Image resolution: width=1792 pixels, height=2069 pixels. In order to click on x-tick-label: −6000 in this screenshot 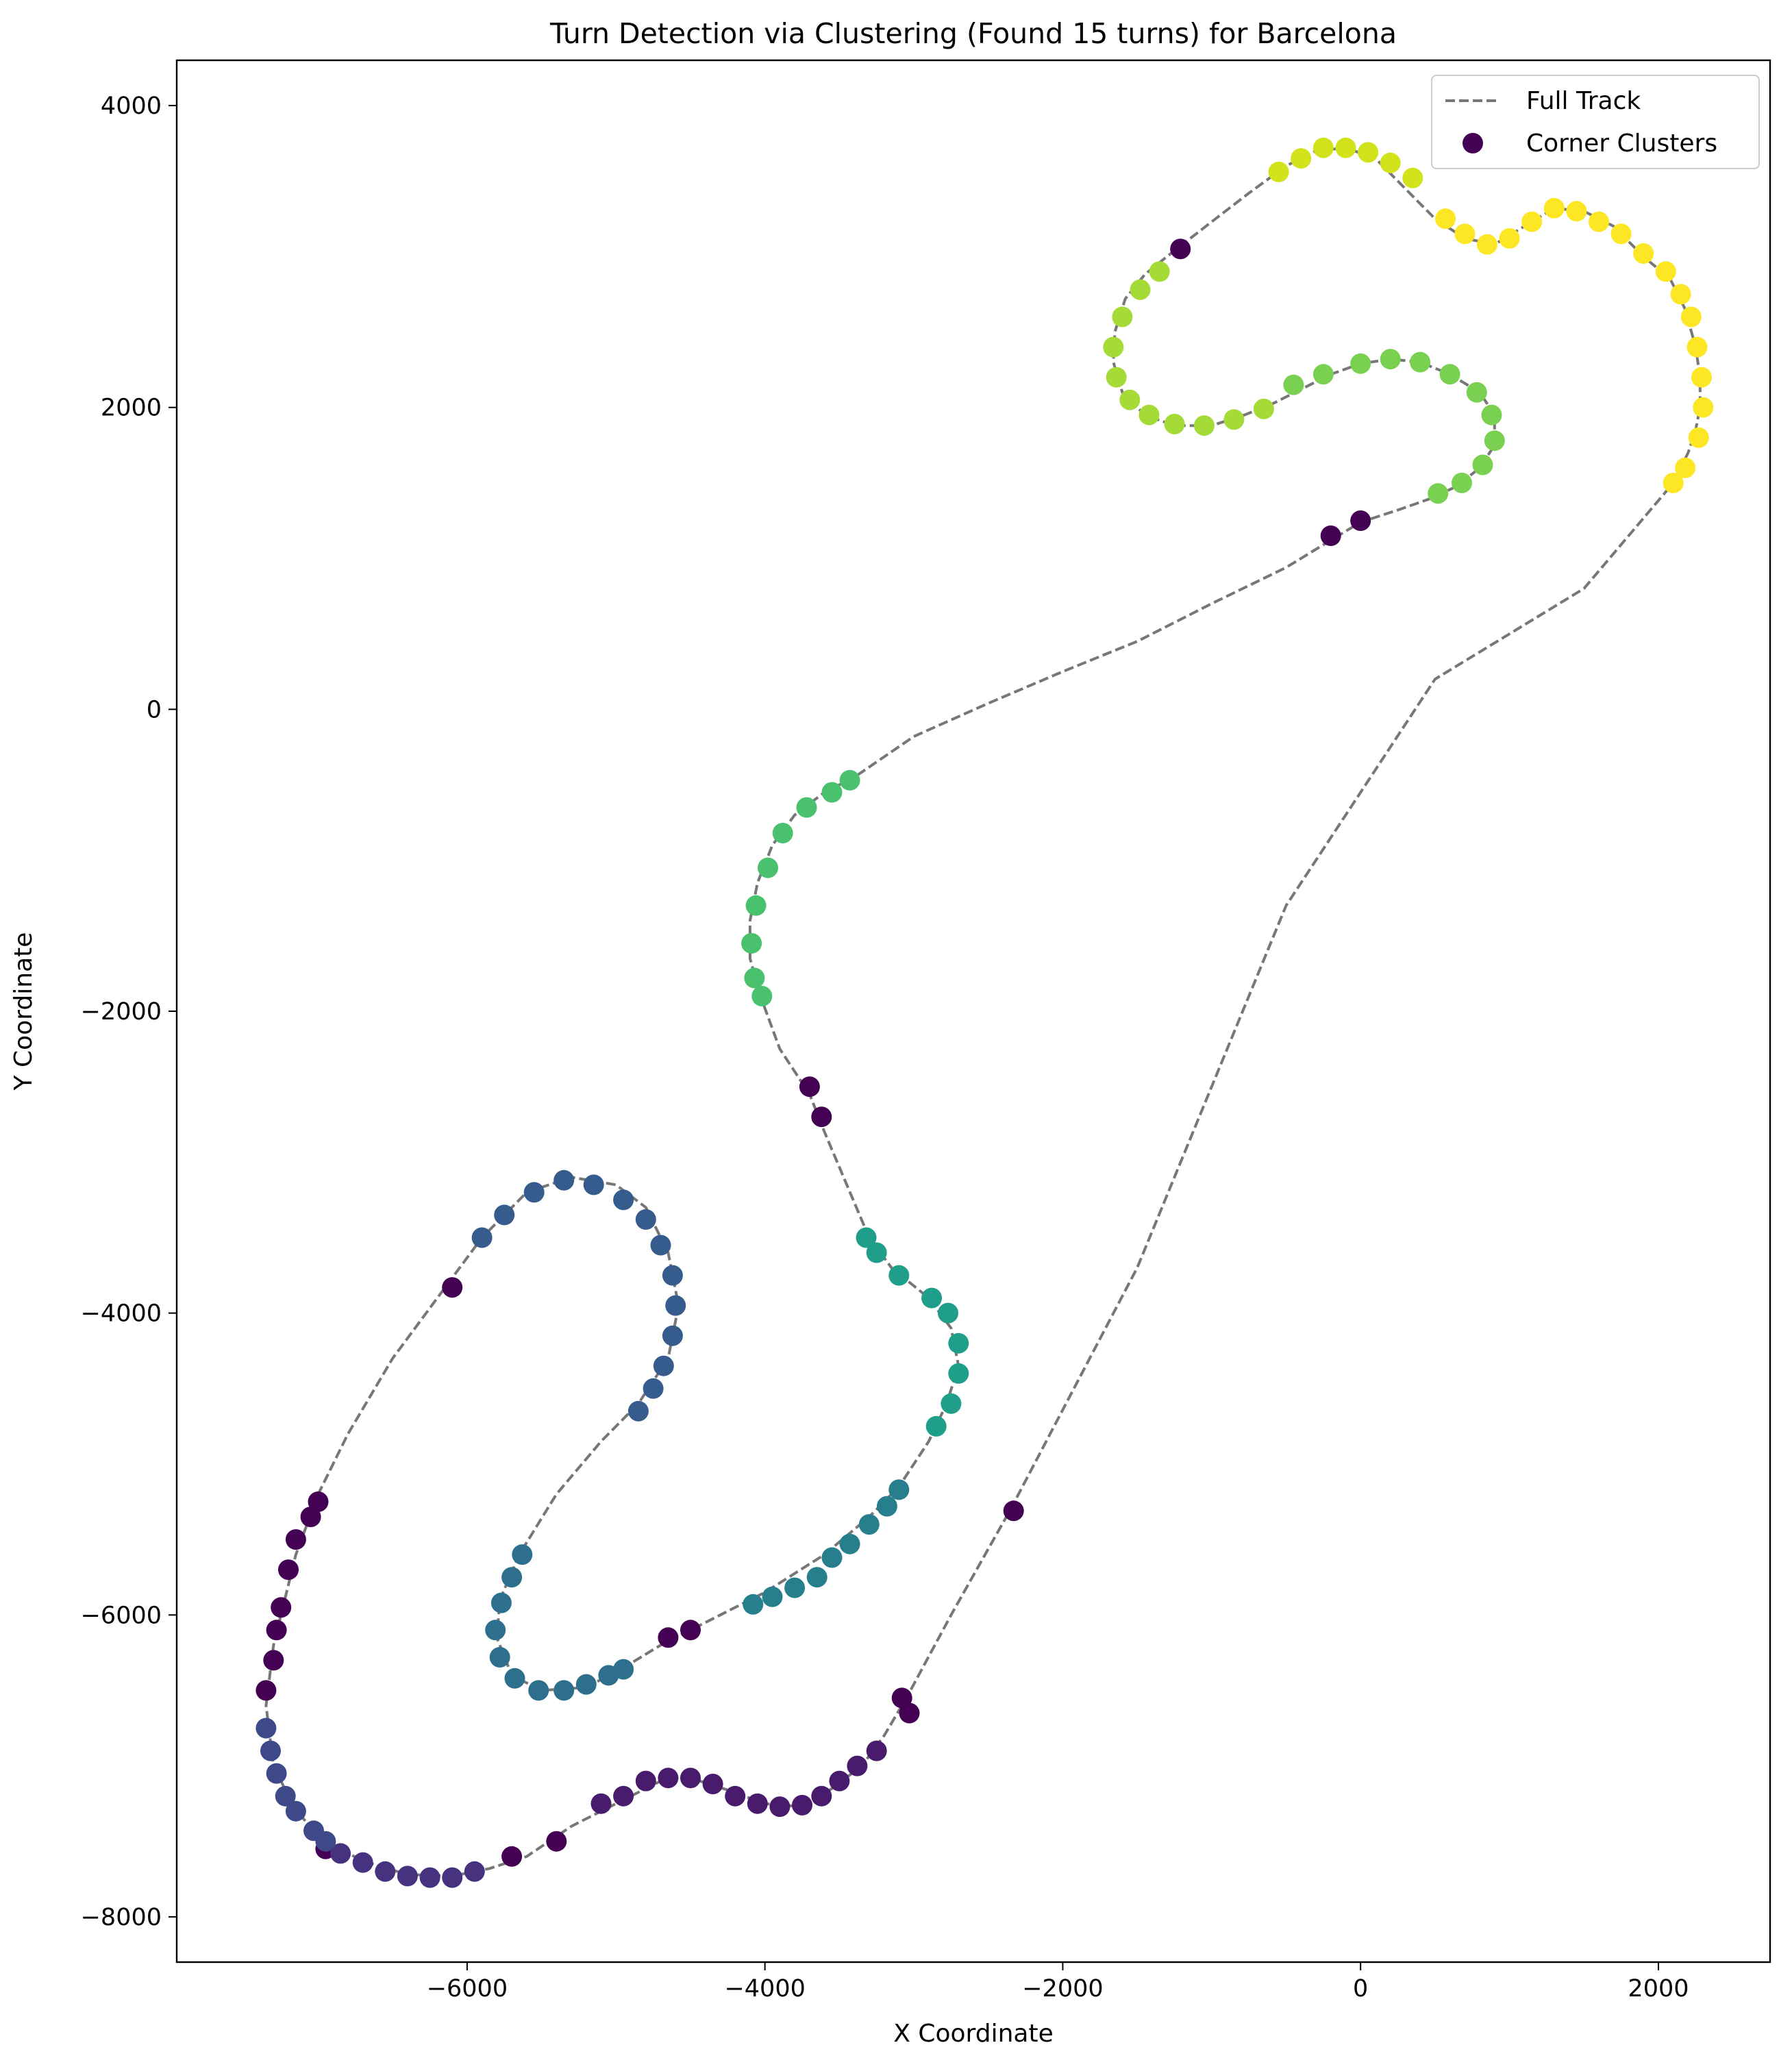, I will do `click(467, 1989)`.